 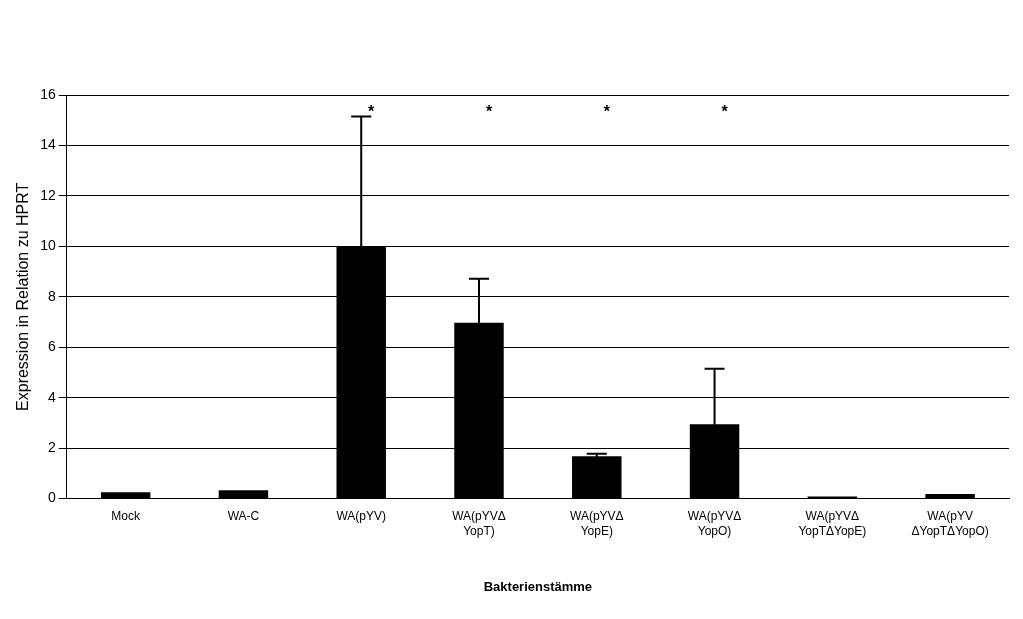 I want to click on y-axis-title: Expression in Relation zu HPRT, so click(x=23, y=296).